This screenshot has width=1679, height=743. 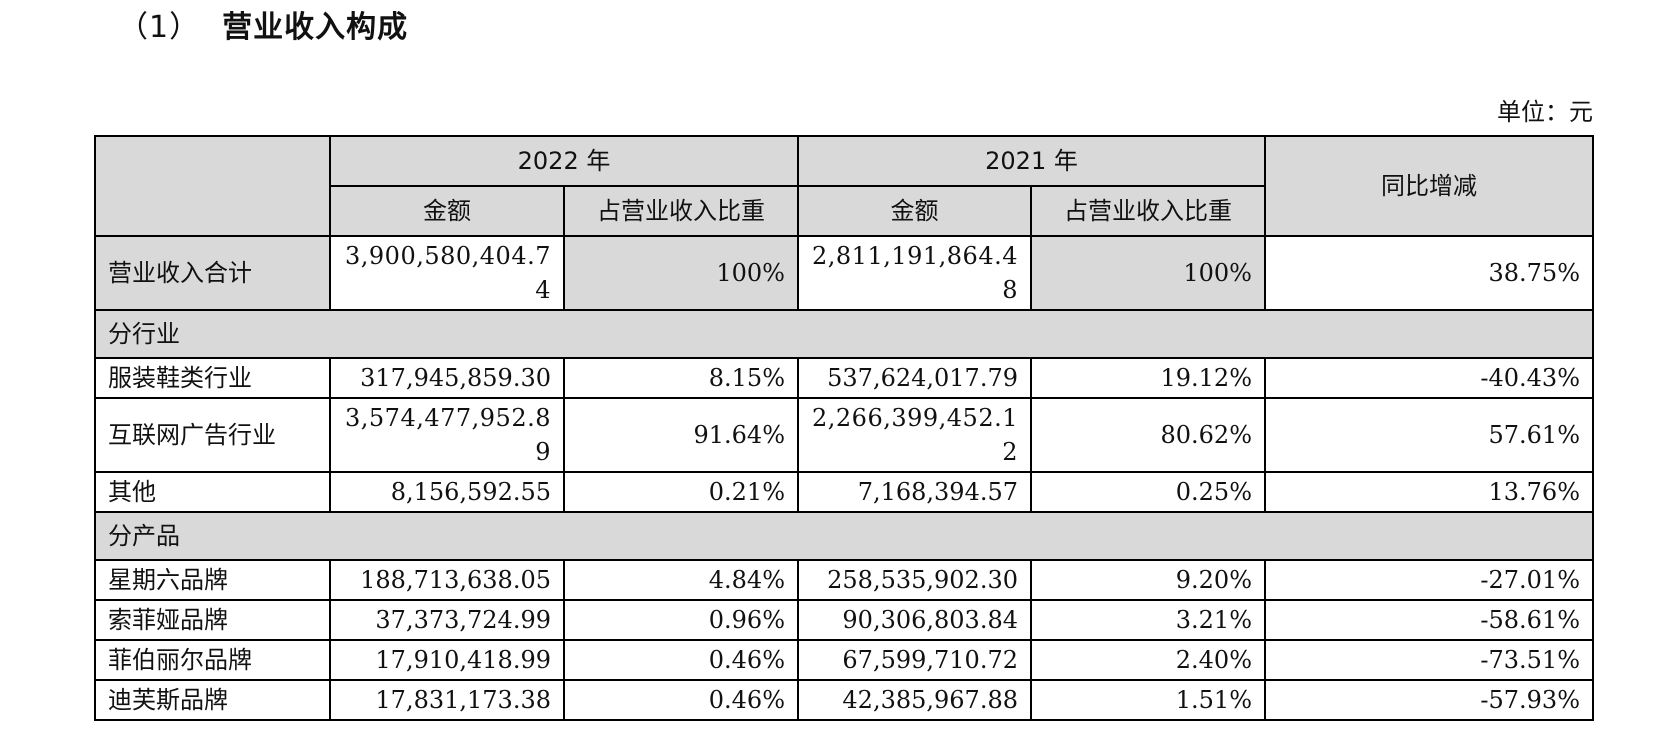 I want to click on row-label: 其他, so click(x=212, y=492).